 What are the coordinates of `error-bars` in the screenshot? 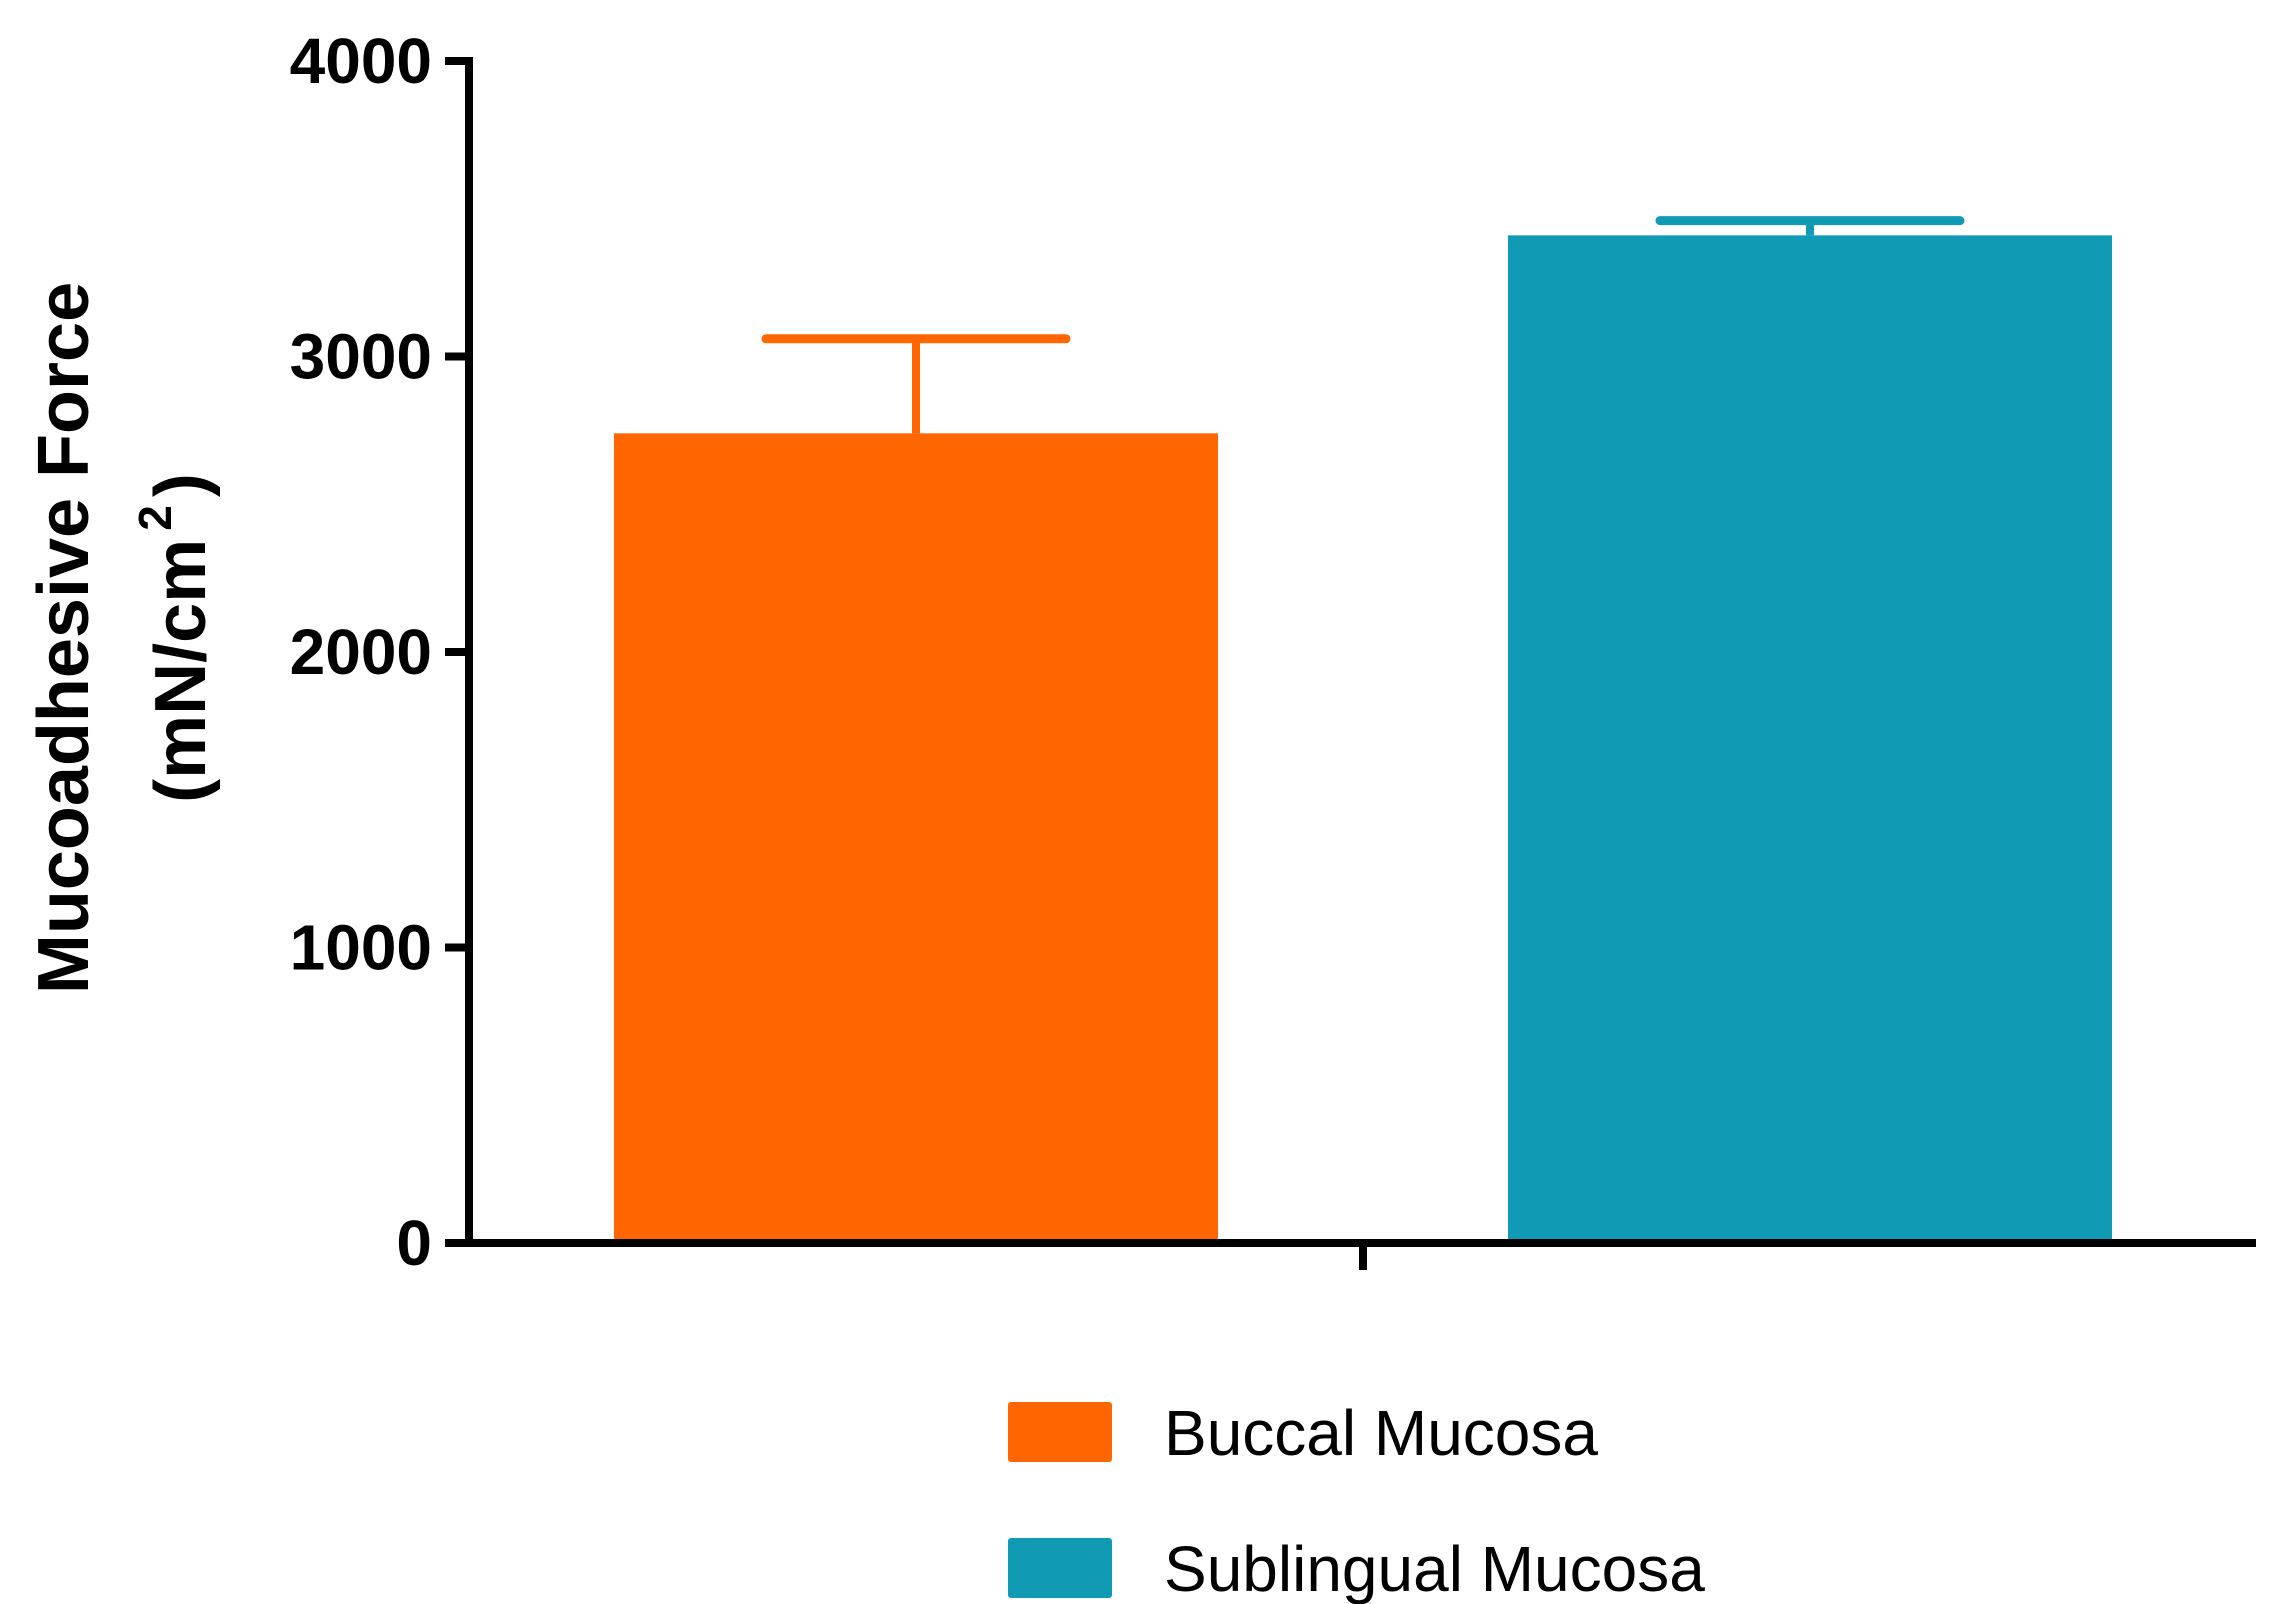 It's located at (1363, 325).